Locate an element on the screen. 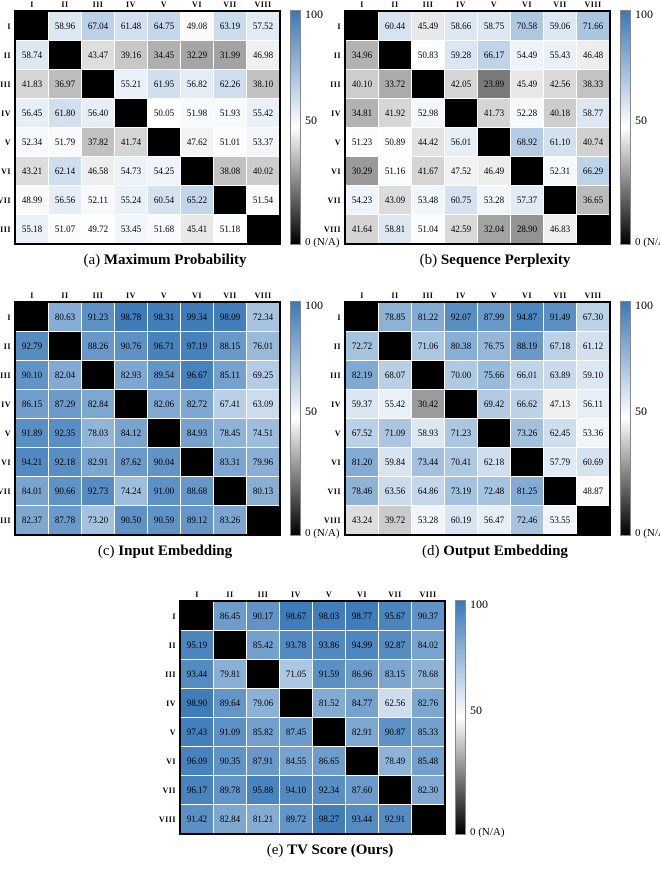 The height and width of the screenshot is (873, 660). column-header: VI is located at coordinates (527, 295).